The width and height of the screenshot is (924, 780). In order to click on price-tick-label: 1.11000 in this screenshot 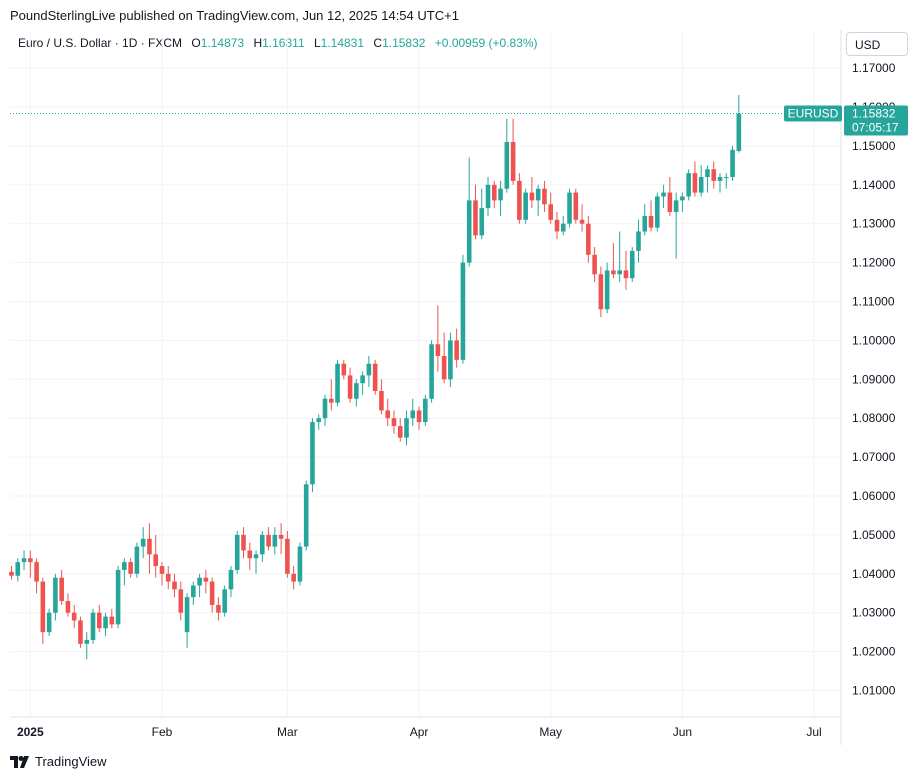, I will do `click(873, 302)`.